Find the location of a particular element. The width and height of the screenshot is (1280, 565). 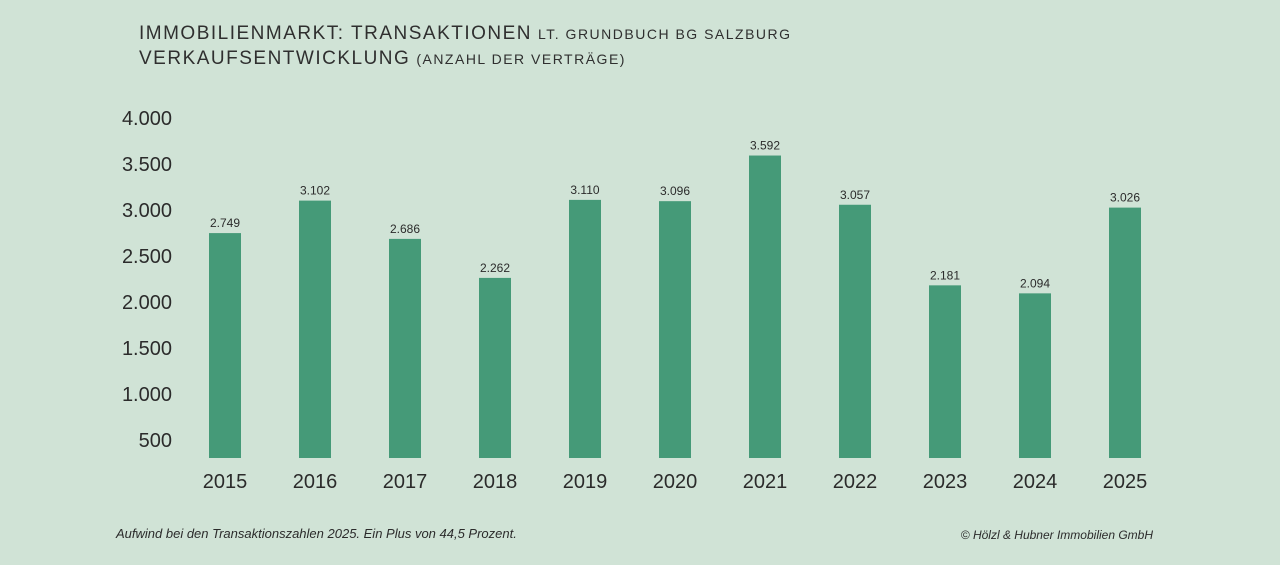

x-tick-label: 2016 is located at coordinates (315, 482).